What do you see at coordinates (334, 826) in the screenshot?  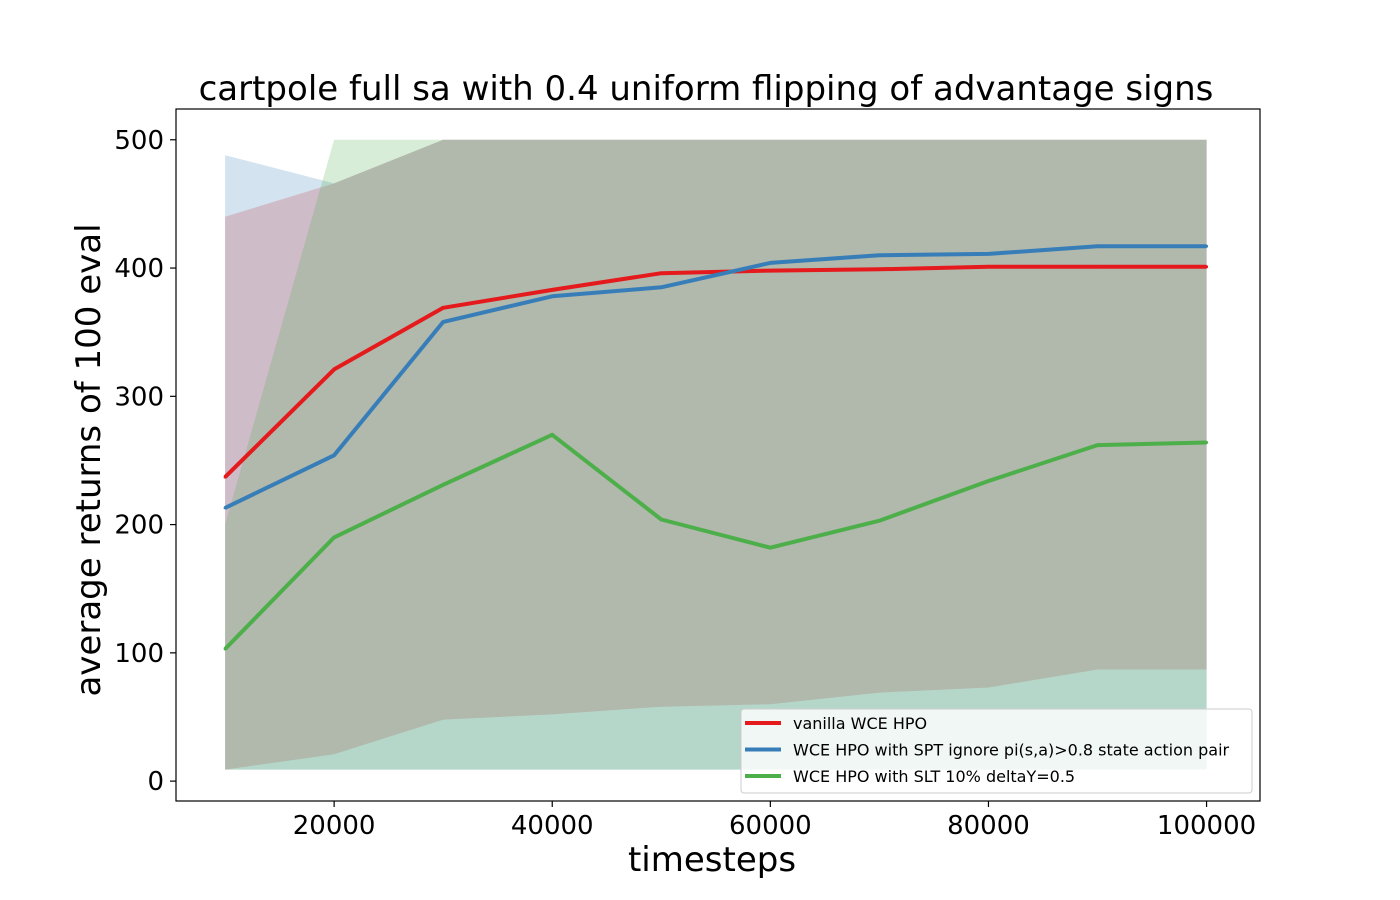 I see `x-tick-label: 20000` at bounding box center [334, 826].